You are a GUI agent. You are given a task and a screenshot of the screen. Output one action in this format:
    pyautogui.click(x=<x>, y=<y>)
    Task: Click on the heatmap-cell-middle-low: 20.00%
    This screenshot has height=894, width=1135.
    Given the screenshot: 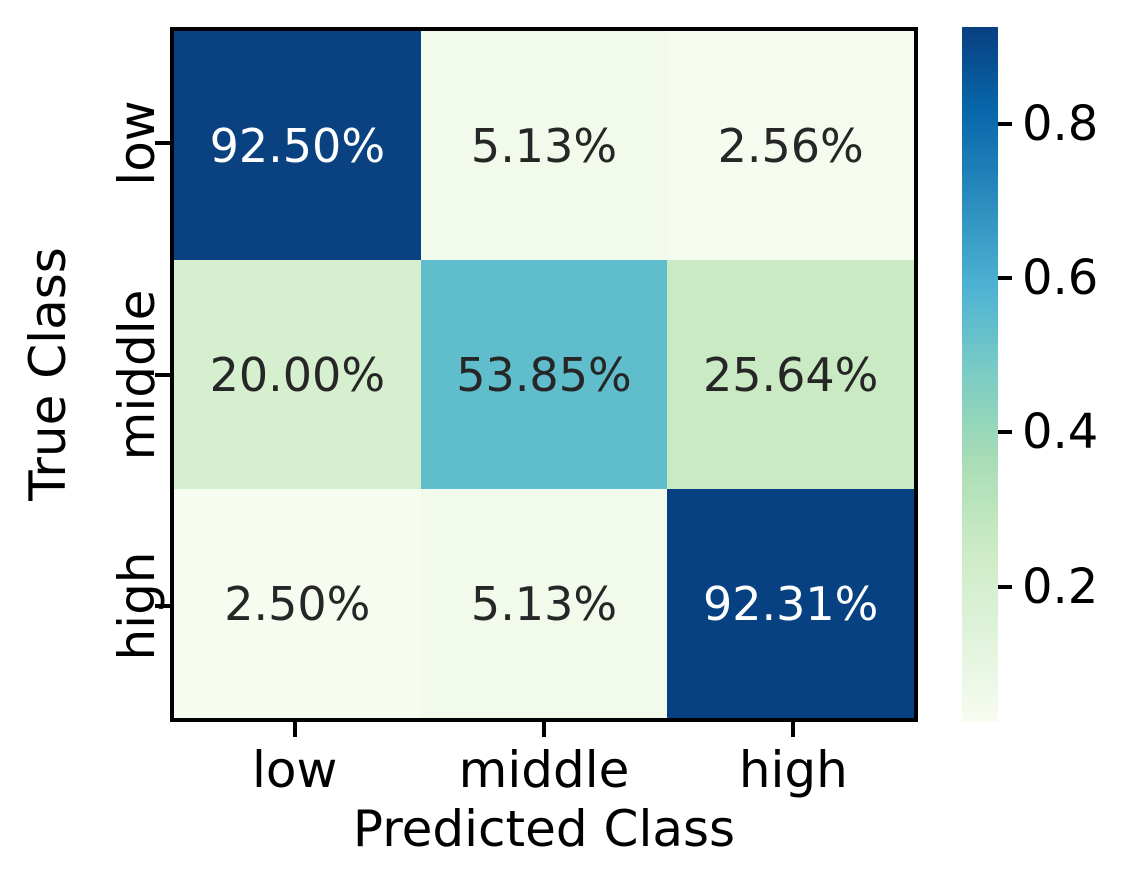 What is the action you would take?
    pyautogui.click(x=297, y=374)
    